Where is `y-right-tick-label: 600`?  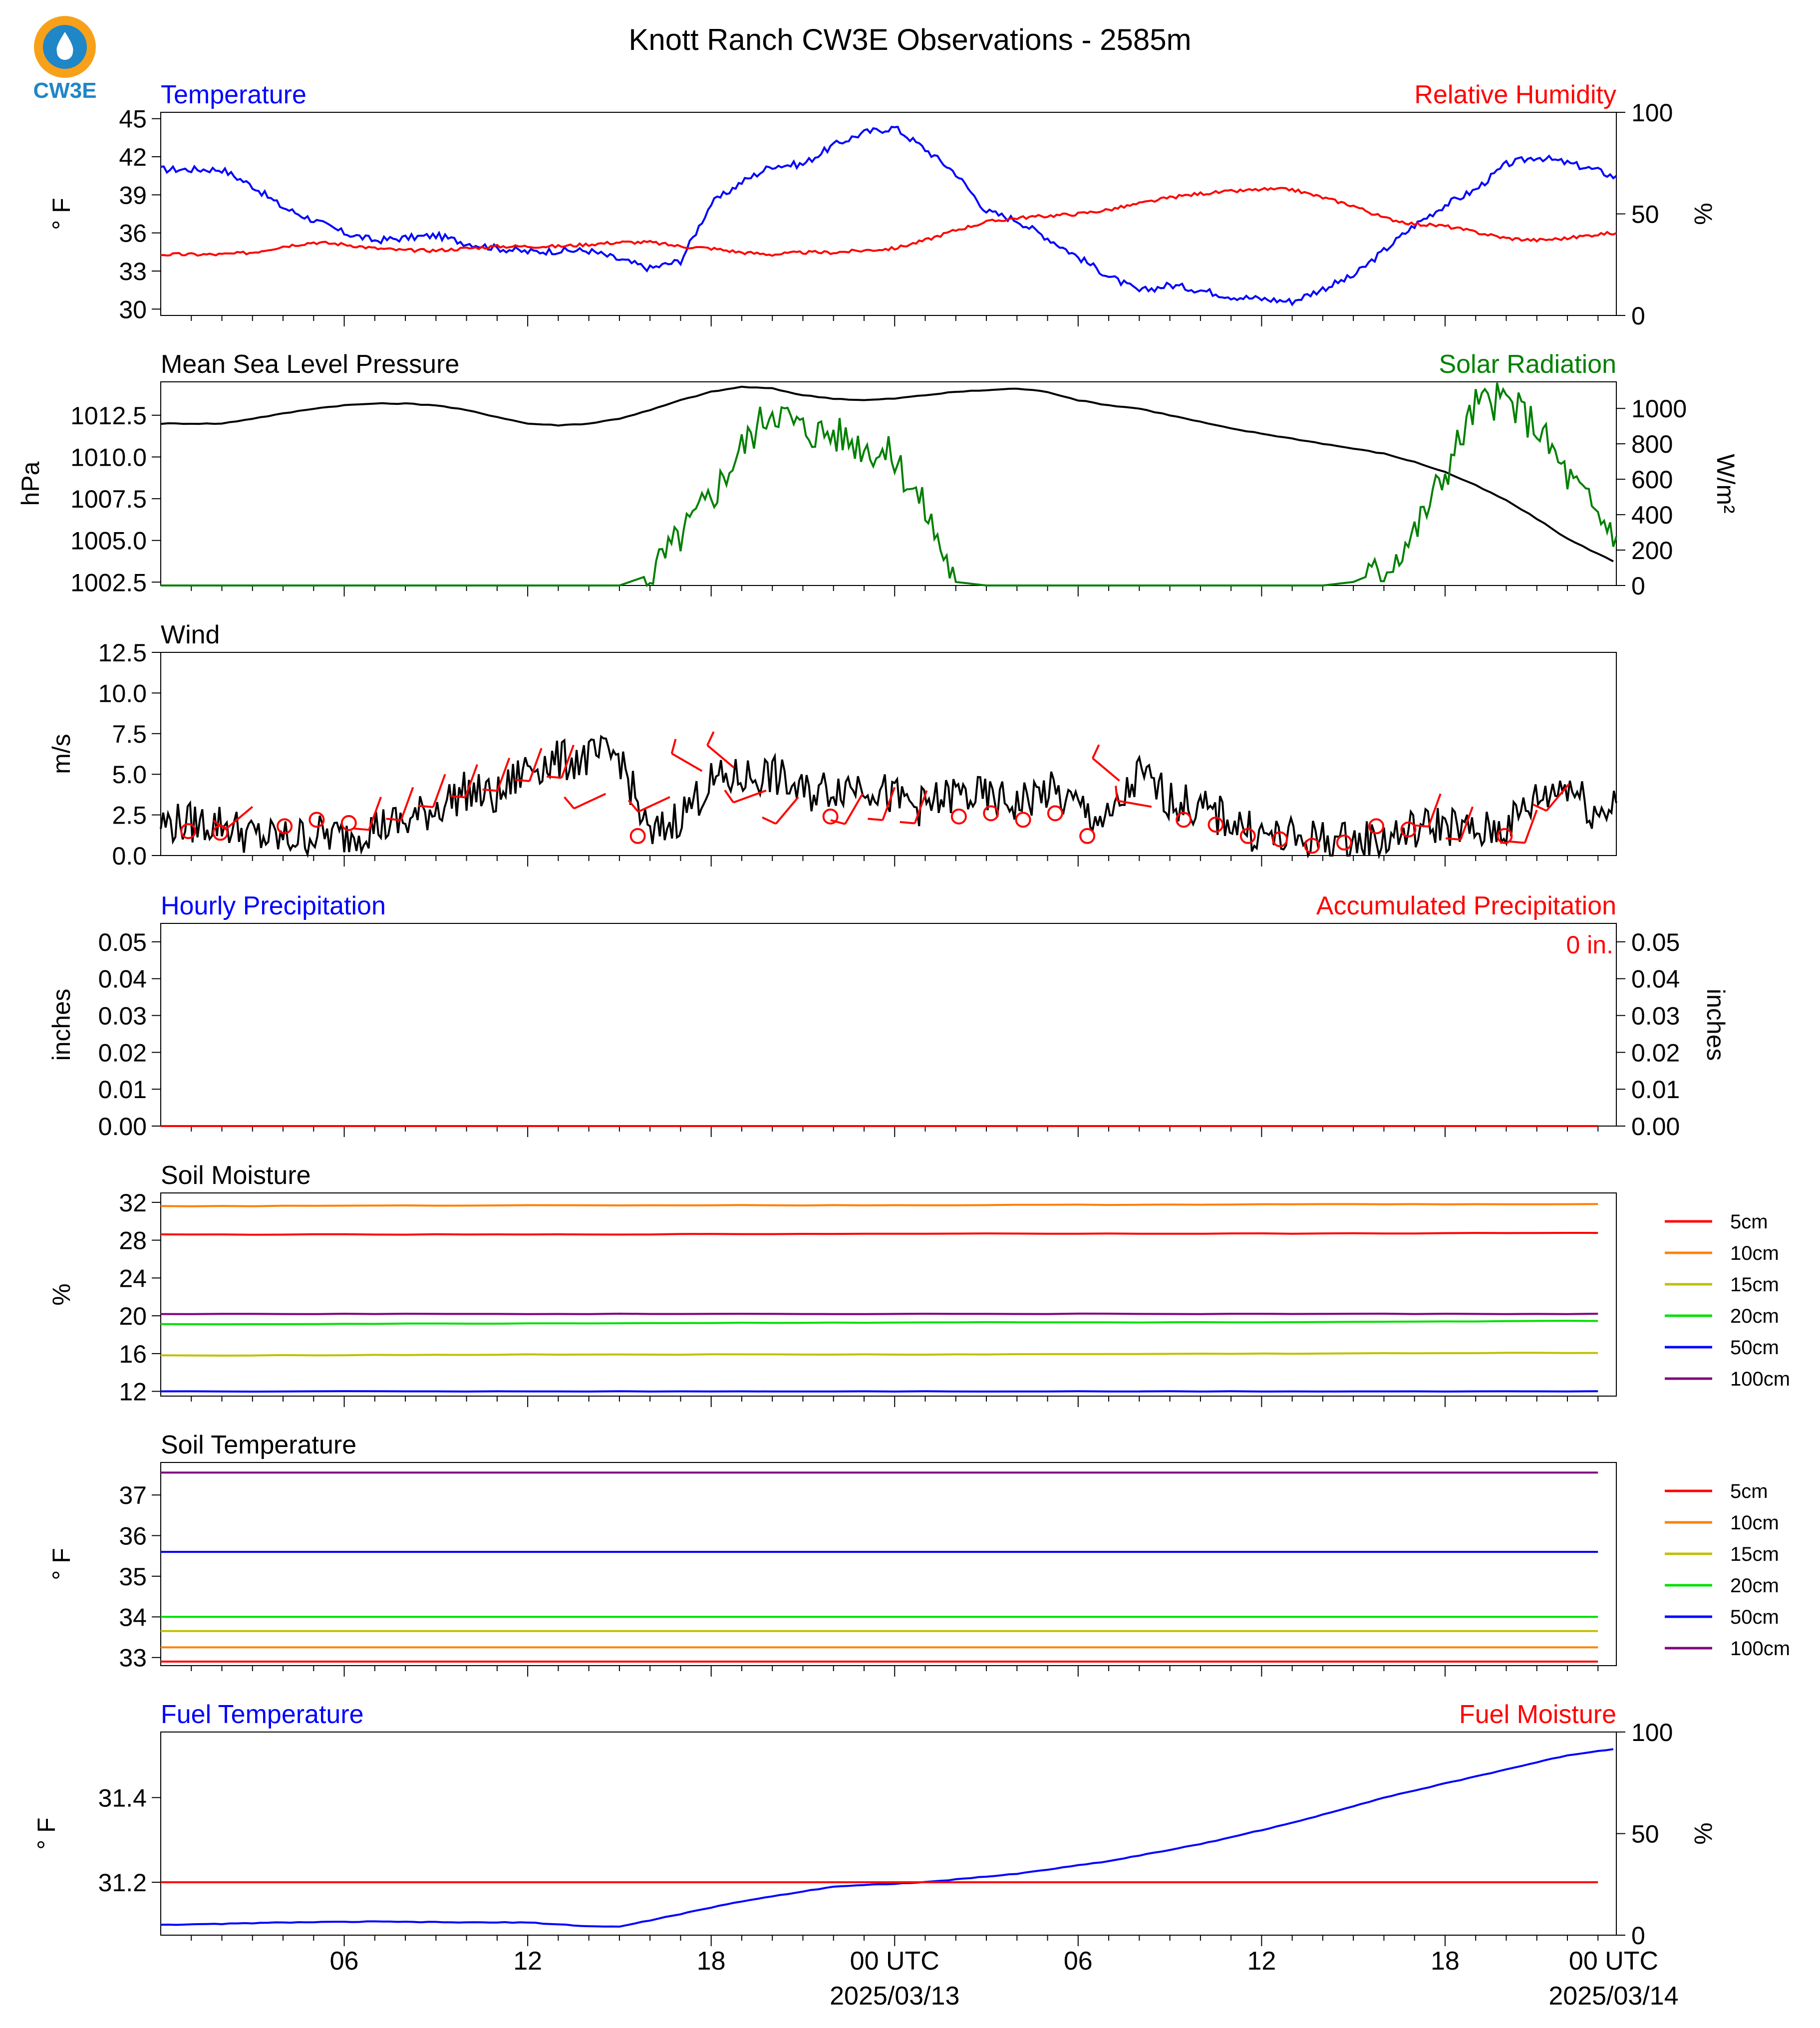
y-right-tick-label: 600 is located at coordinates (1652, 480).